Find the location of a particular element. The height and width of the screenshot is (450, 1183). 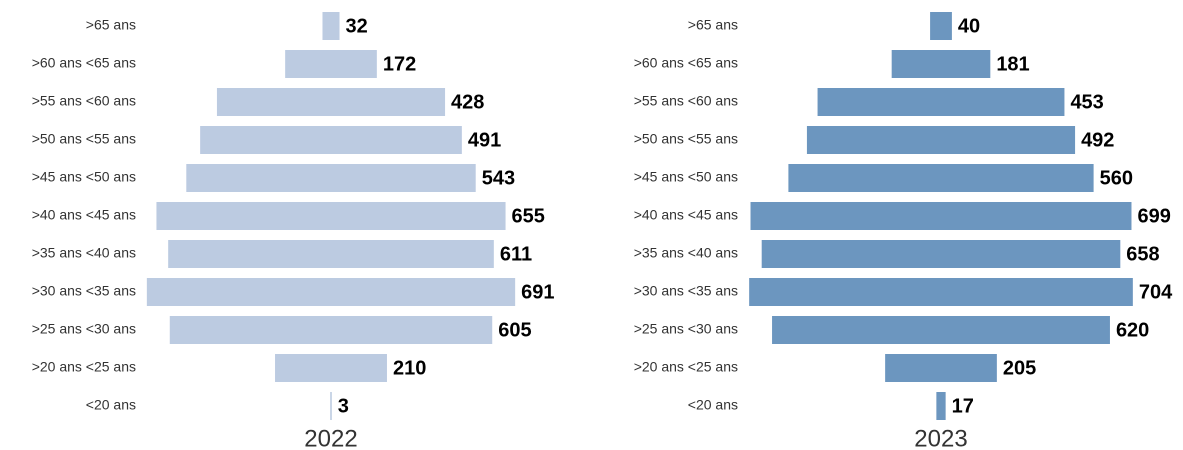

value-label: 172 is located at coordinates (399, 64).